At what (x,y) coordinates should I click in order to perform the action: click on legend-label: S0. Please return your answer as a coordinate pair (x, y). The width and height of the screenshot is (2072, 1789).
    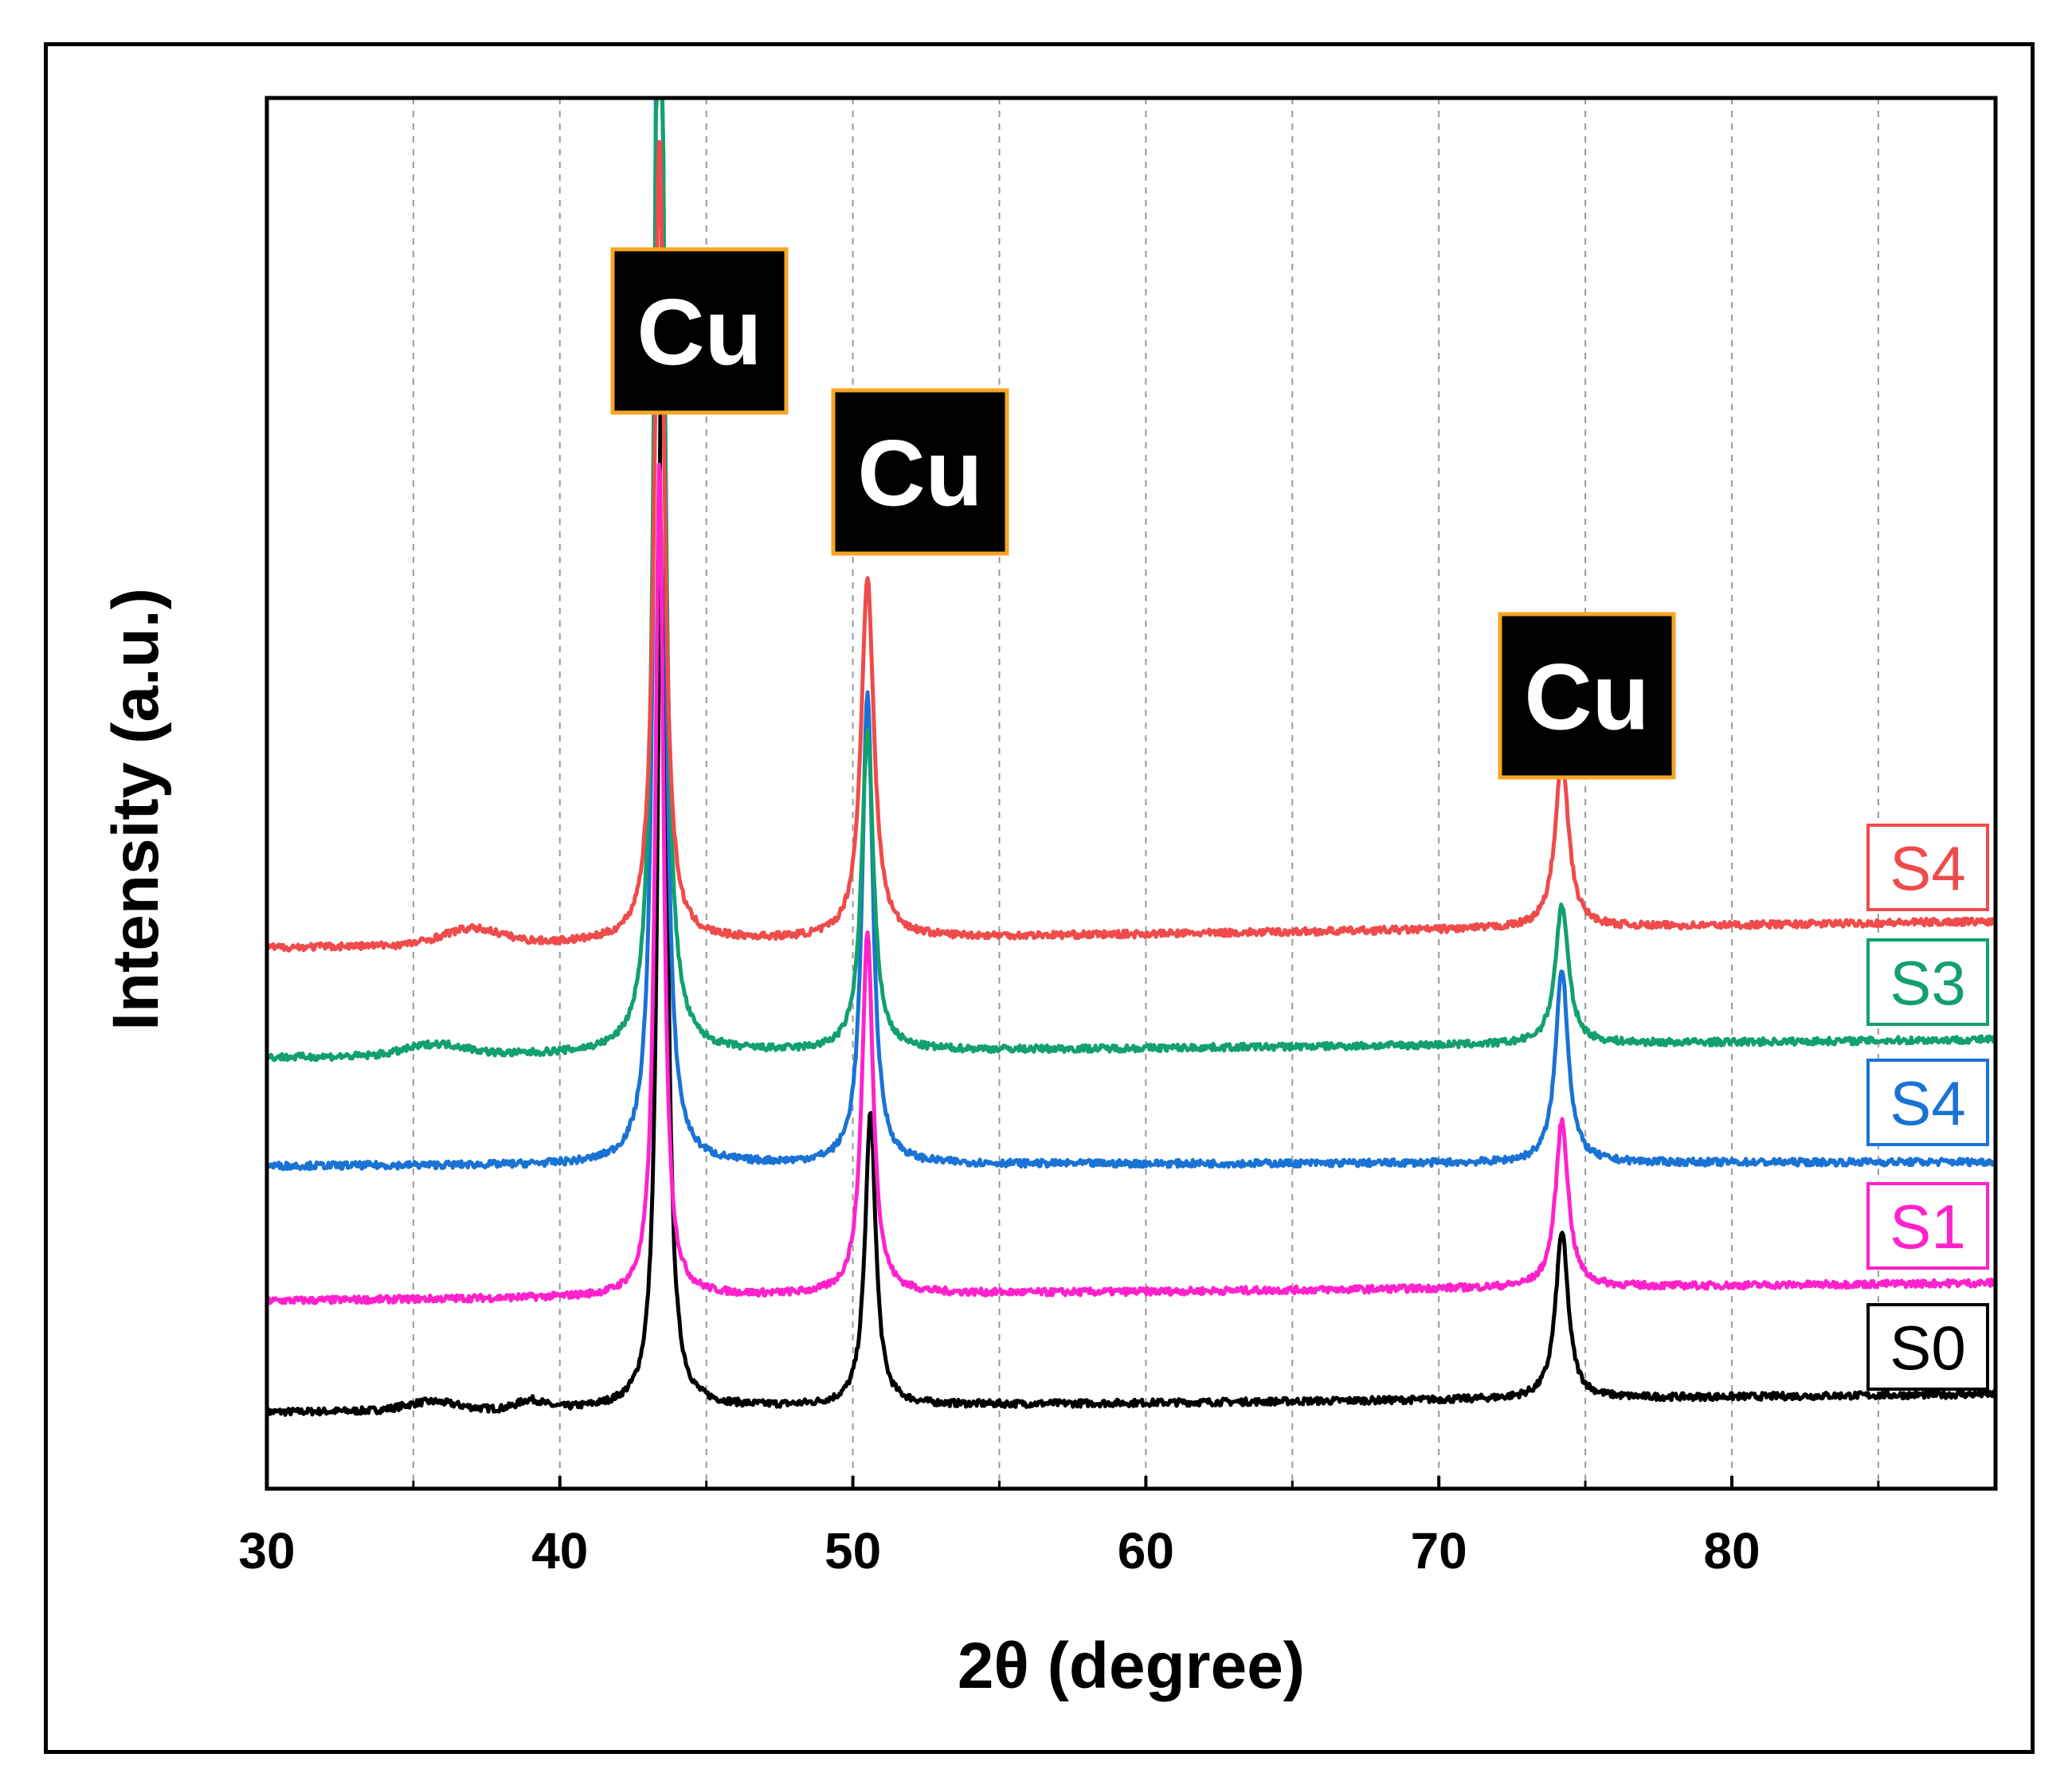
    Looking at the image, I should click on (1928, 1348).